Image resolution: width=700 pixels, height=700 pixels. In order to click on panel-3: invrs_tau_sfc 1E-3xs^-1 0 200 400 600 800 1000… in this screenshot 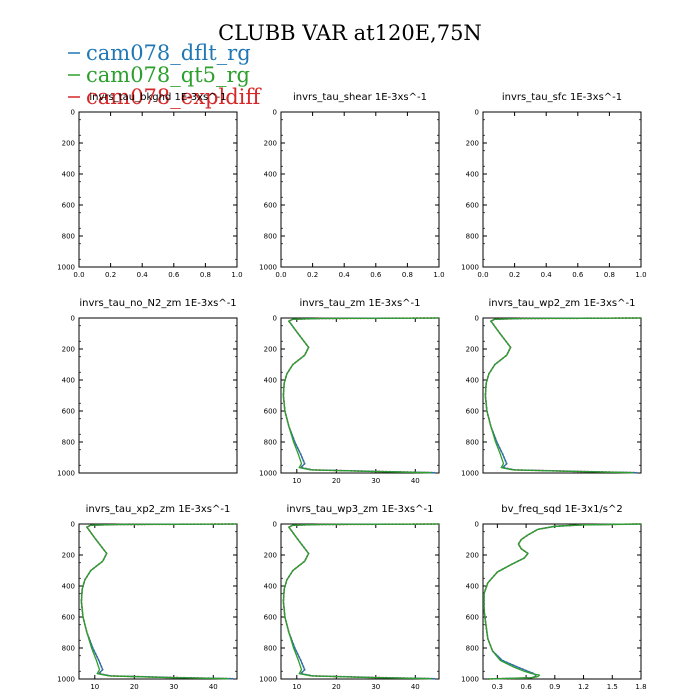, I will do `click(553, 185)`.